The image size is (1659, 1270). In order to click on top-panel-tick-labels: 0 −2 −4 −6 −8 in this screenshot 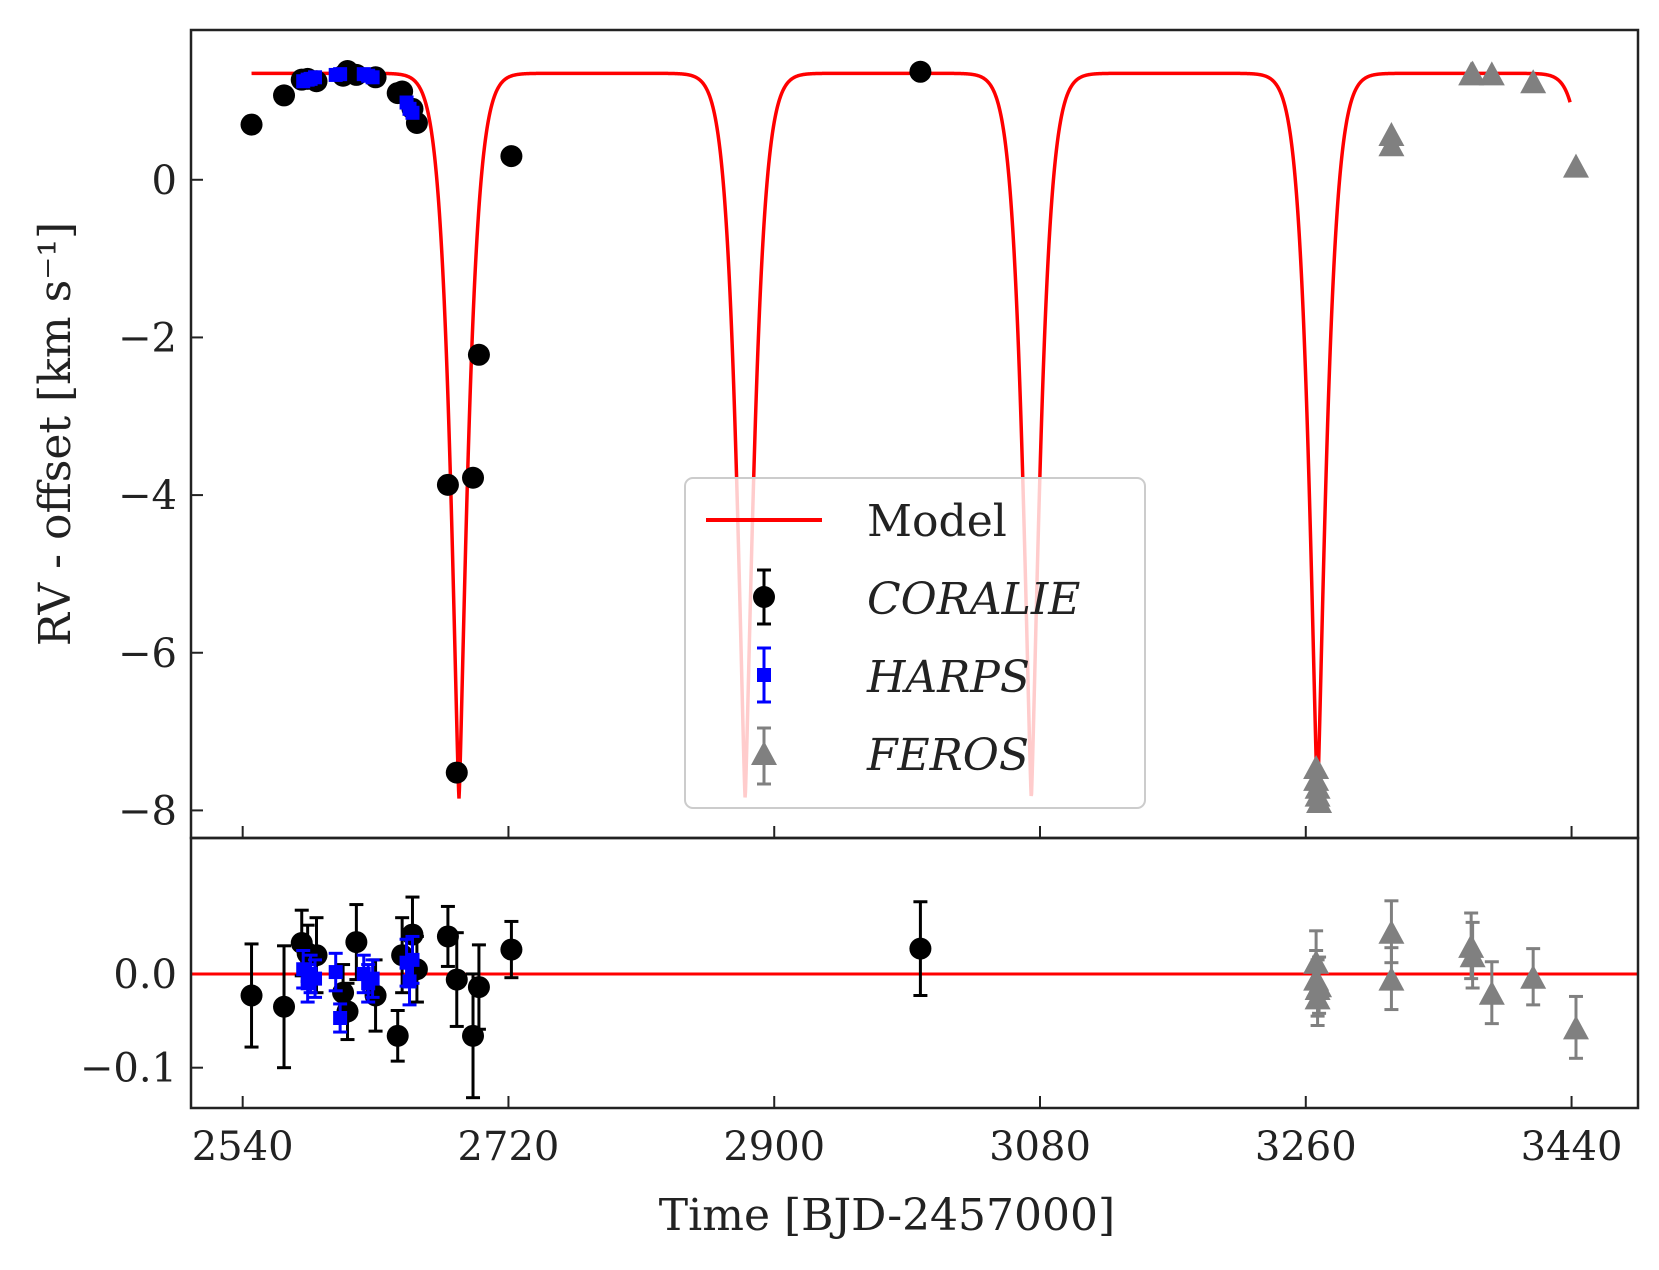, I will do `click(147, 496)`.